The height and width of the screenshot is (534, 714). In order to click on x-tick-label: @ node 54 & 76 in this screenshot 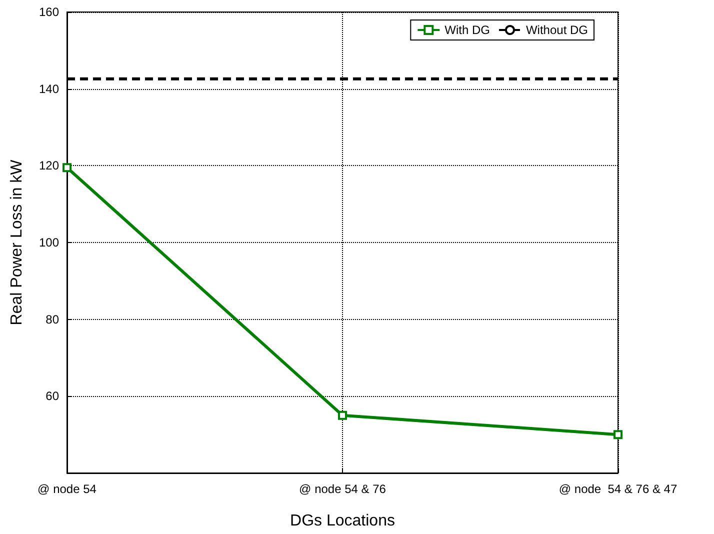, I will do `click(342, 489)`.